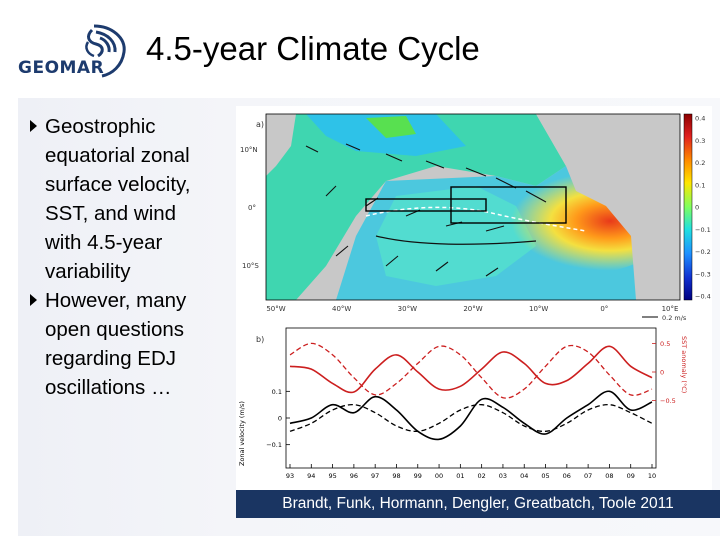 This screenshot has width=720, height=540. I want to click on right-tick-label: 0.5, so click(665, 344).